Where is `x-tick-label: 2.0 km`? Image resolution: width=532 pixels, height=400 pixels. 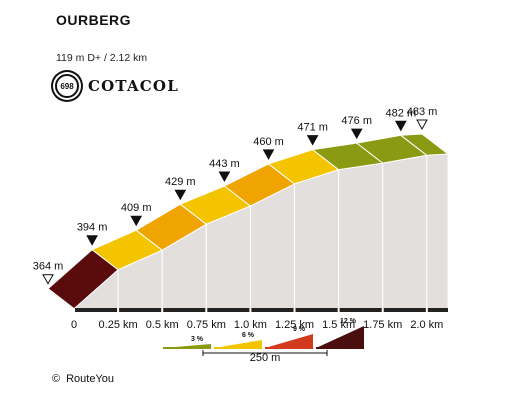 x-tick-label: 2.0 km is located at coordinates (426, 325).